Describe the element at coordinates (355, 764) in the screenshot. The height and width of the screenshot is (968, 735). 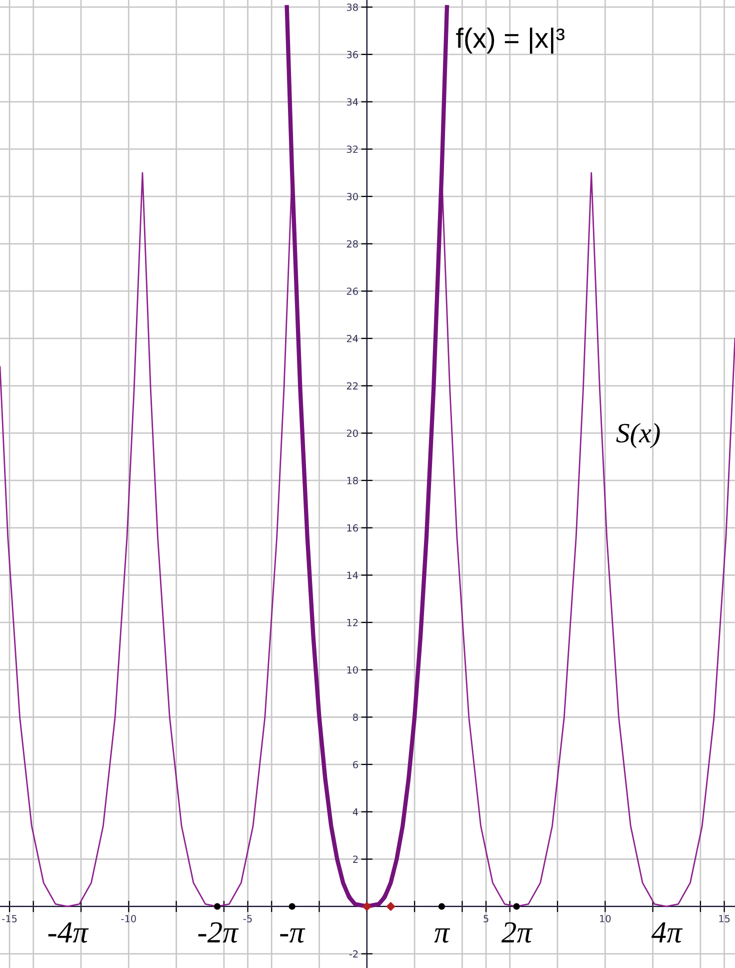
I see `y-tick-label: 6` at that location.